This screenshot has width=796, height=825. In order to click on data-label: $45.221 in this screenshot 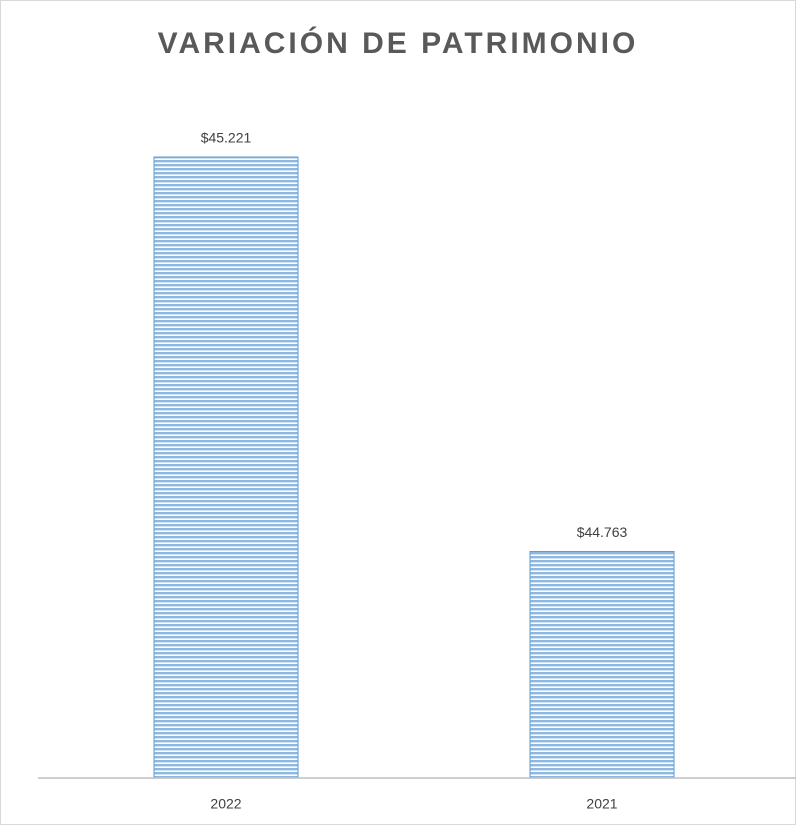, I will do `click(226, 138)`.